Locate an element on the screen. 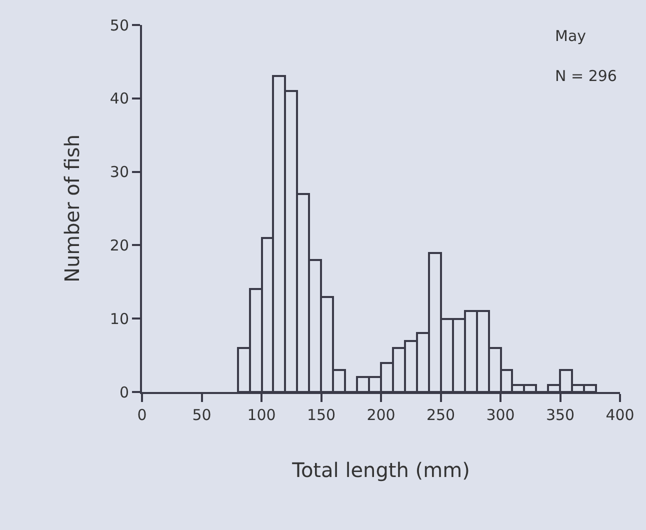 The height and width of the screenshot is (530, 646). y-tick-label: 0 is located at coordinates (124, 392).